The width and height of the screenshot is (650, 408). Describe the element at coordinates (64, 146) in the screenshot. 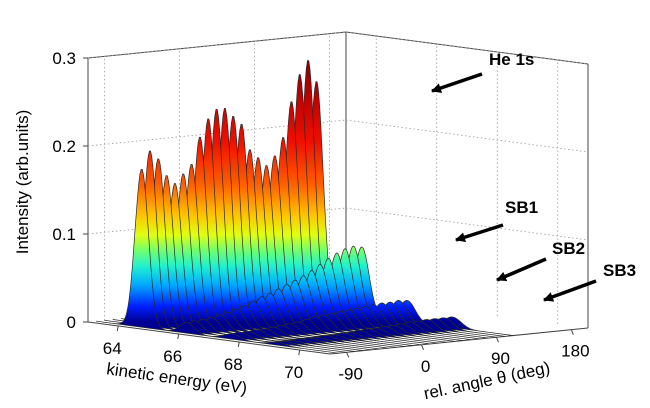

I see `z-tick-label-2: 0.2` at that location.